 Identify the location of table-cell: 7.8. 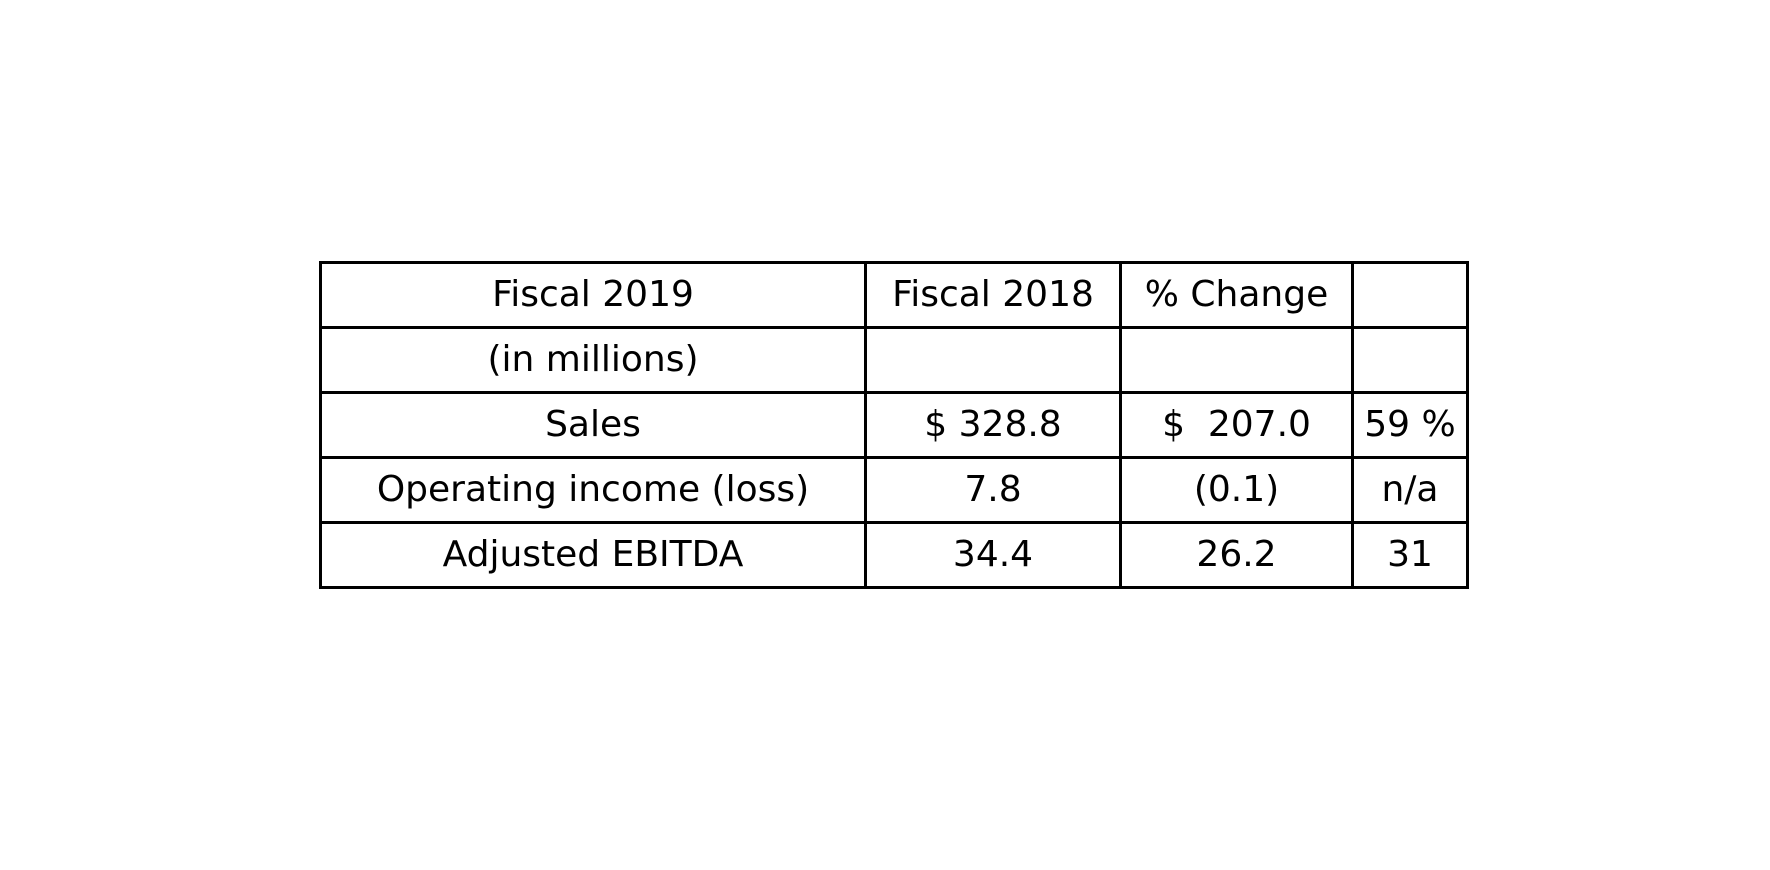
(993, 490).